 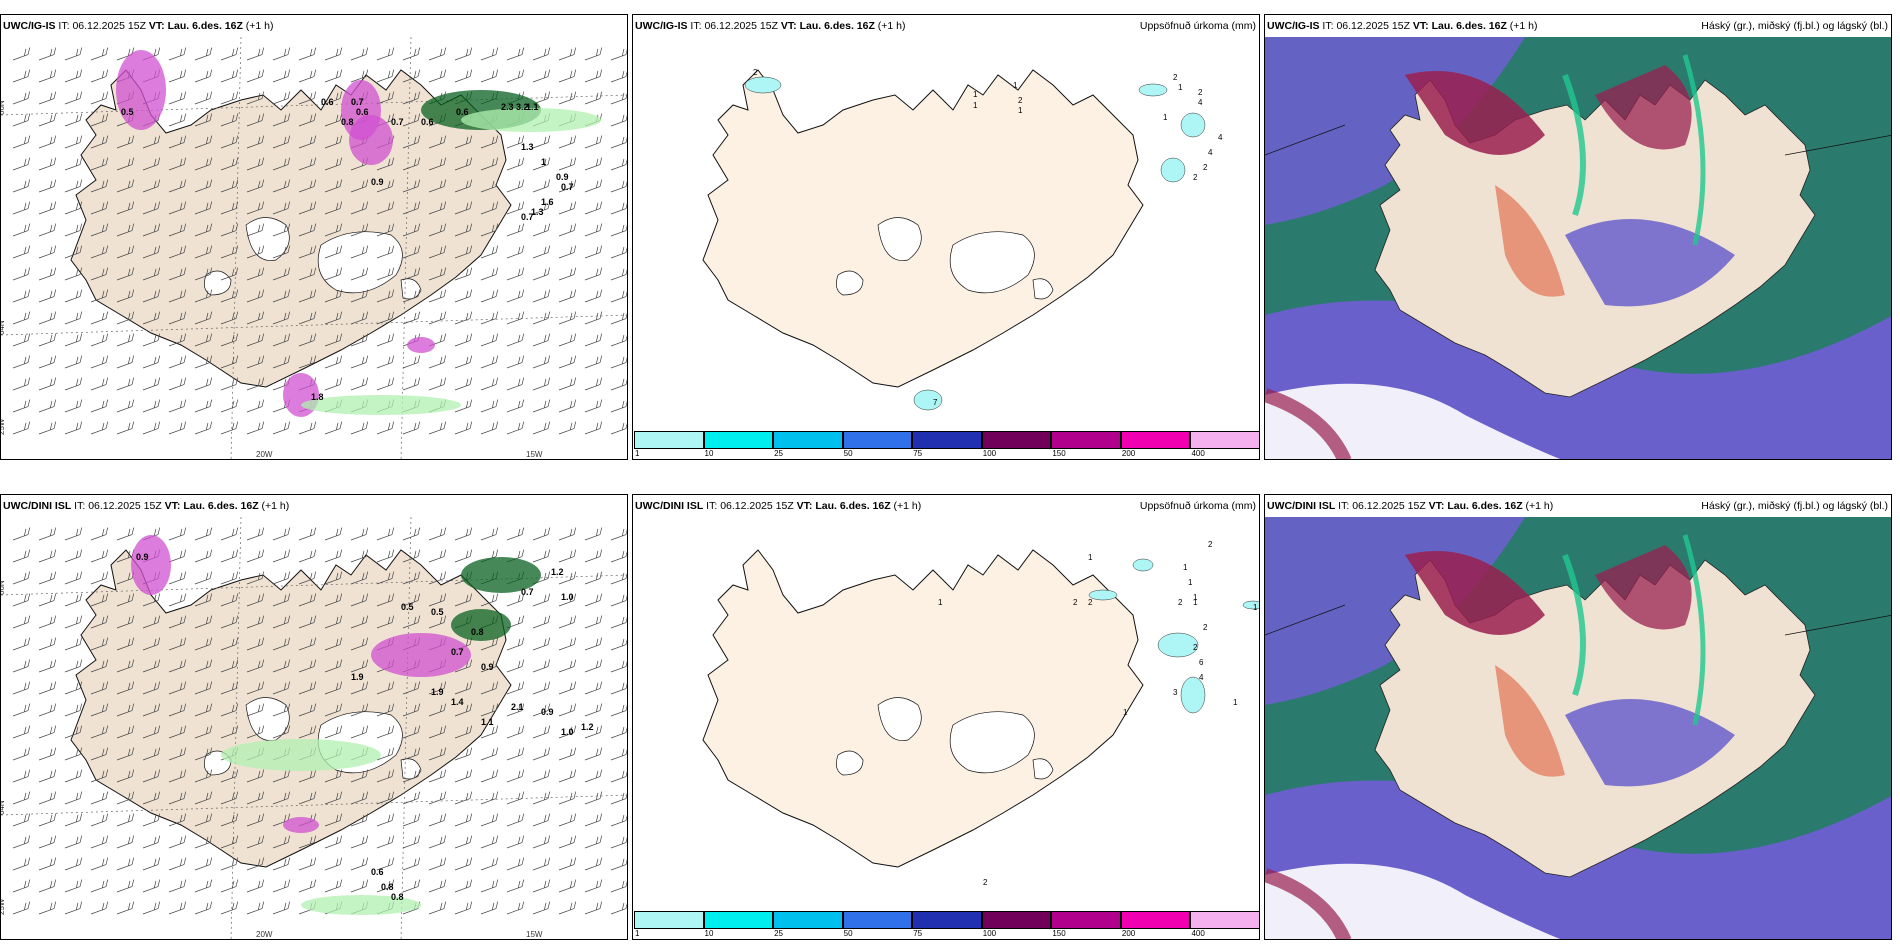 What do you see at coordinates (946, 925) in the screenshot?
I see `colorbar: 1 10 25 50 75 100 150 200 400` at bounding box center [946, 925].